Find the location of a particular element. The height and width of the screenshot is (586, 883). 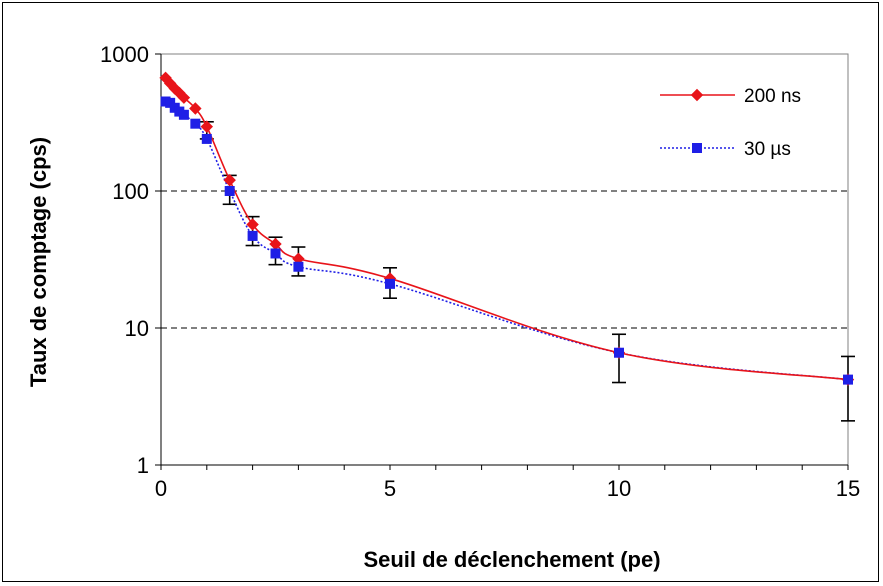

x-axis-title: Seuil de déclenchement (pe) is located at coordinates (511, 559).